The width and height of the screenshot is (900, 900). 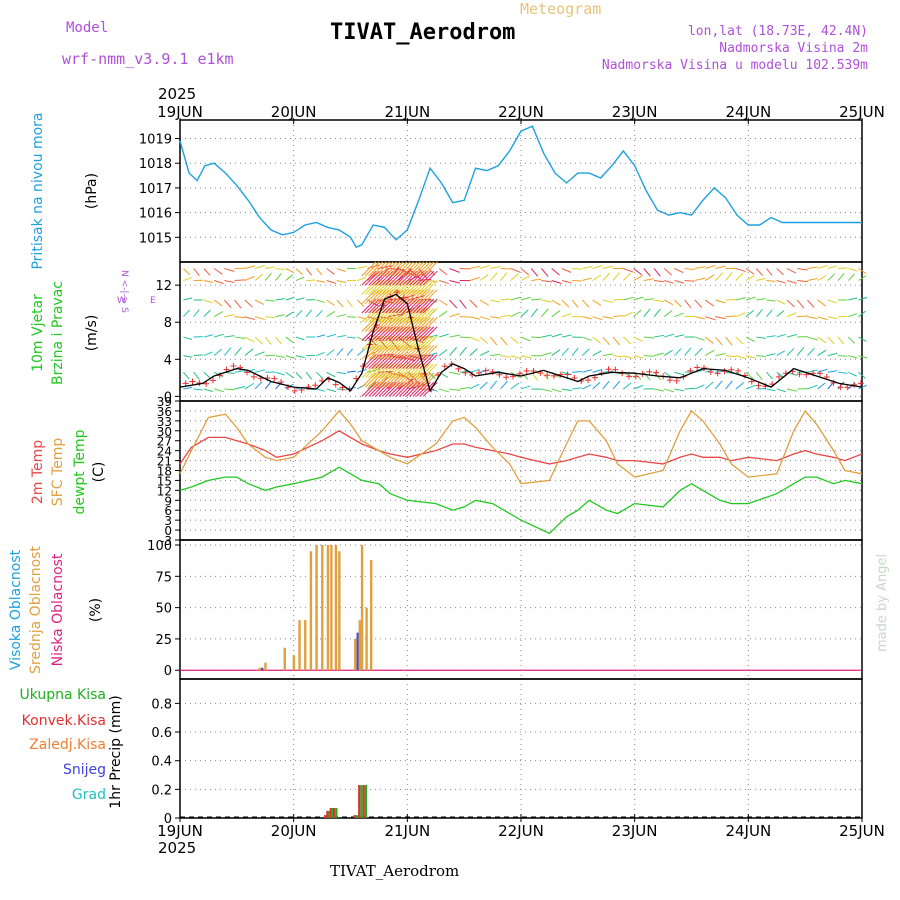 What do you see at coordinates (92, 333) in the screenshot?
I see `wind-unit-label: (m/s)` at bounding box center [92, 333].